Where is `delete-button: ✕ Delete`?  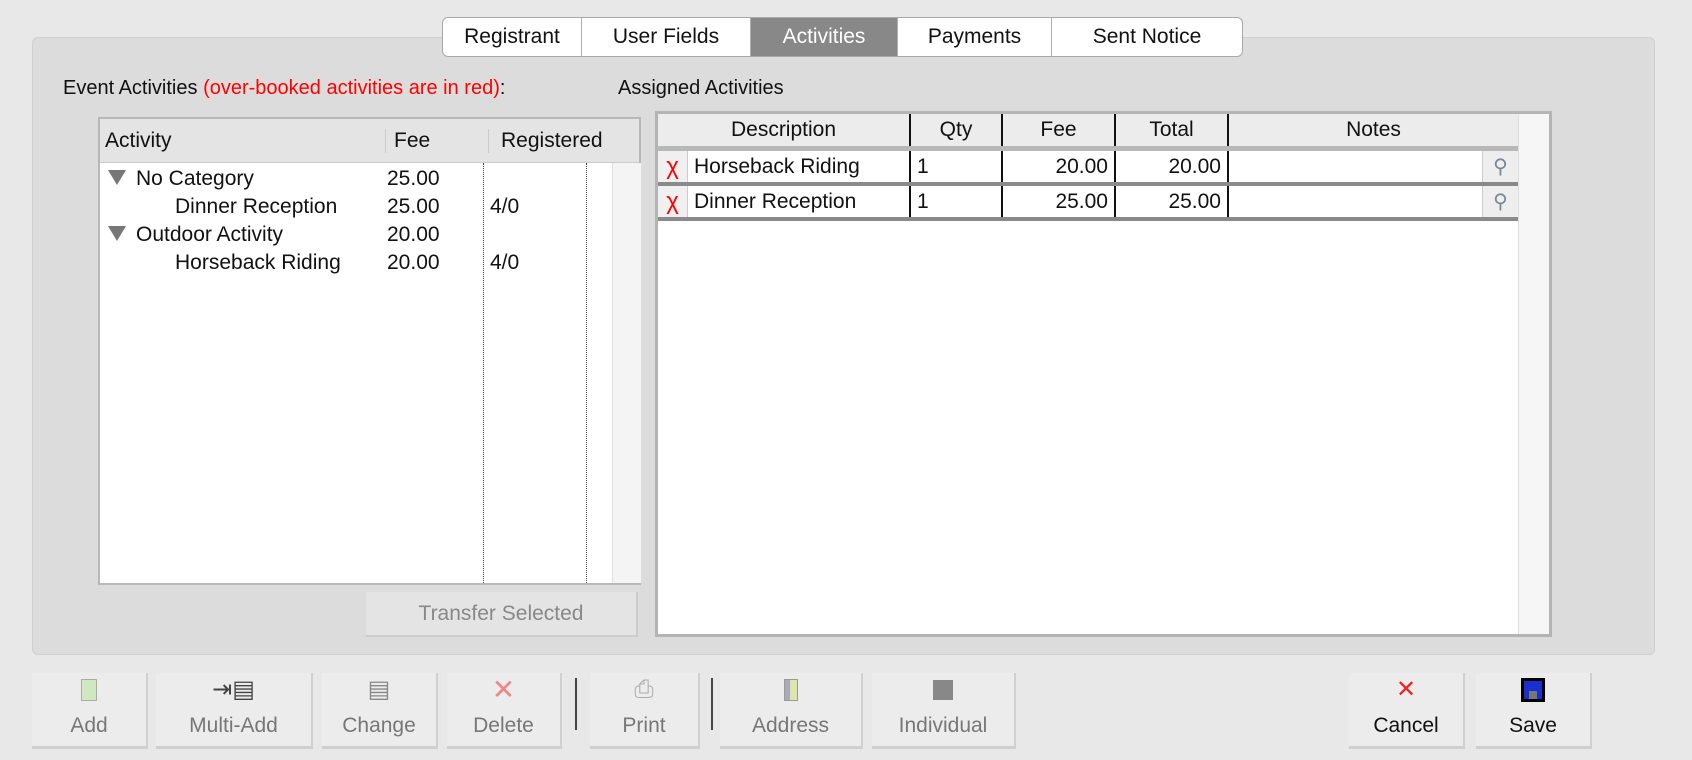
delete-button: ✕ Delete is located at coordinates (504, 711).